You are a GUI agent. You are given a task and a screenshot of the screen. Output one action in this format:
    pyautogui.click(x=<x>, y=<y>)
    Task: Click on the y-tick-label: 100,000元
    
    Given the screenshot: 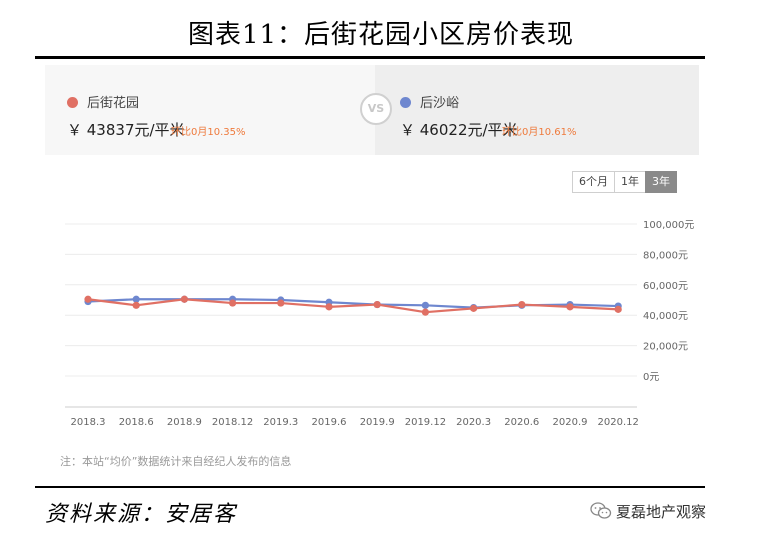 What is the action you would take?
    pyautogui.click(x=668, y=225)
    